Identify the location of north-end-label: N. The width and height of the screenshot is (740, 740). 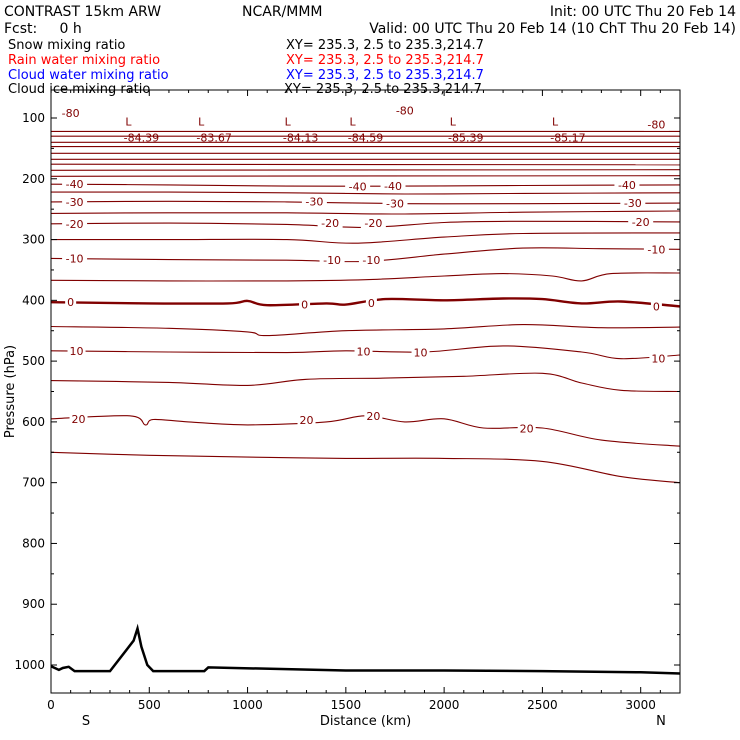
(661, 721).